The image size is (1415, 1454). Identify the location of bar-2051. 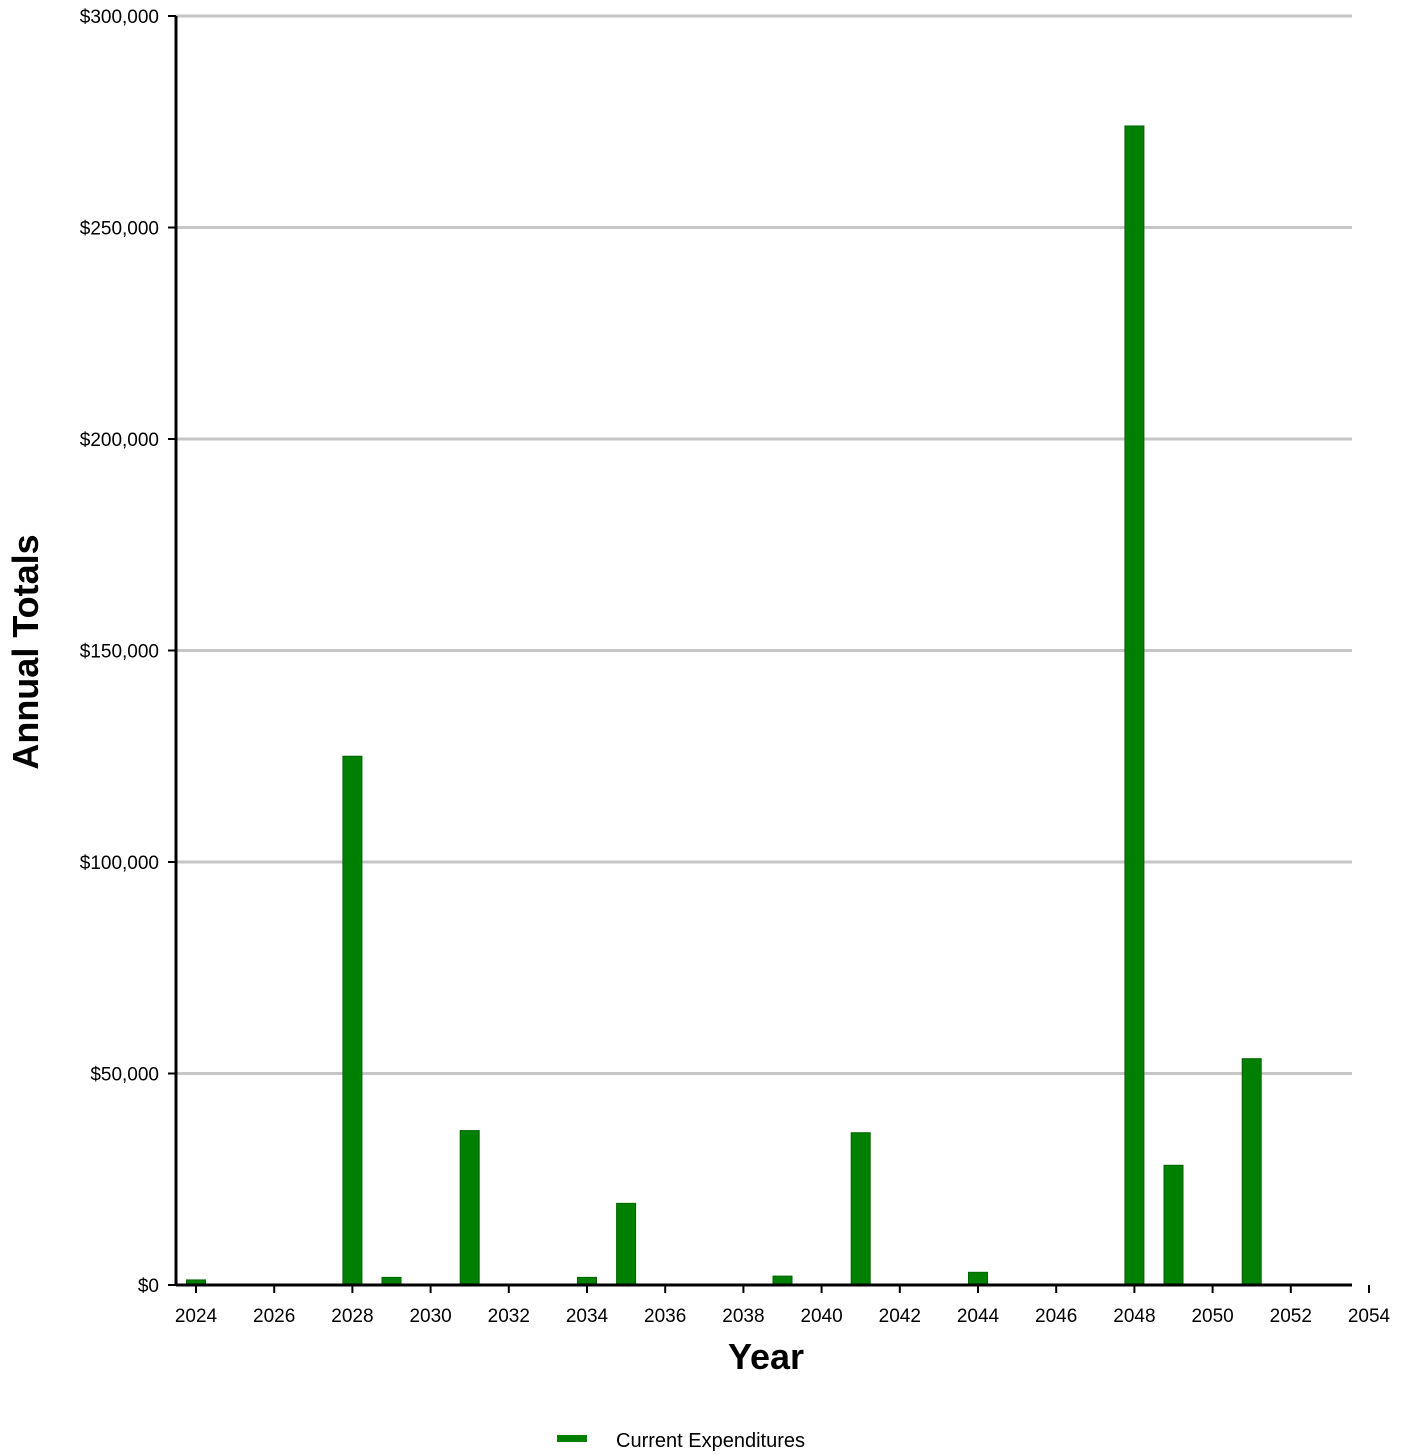
(1251, 1172).